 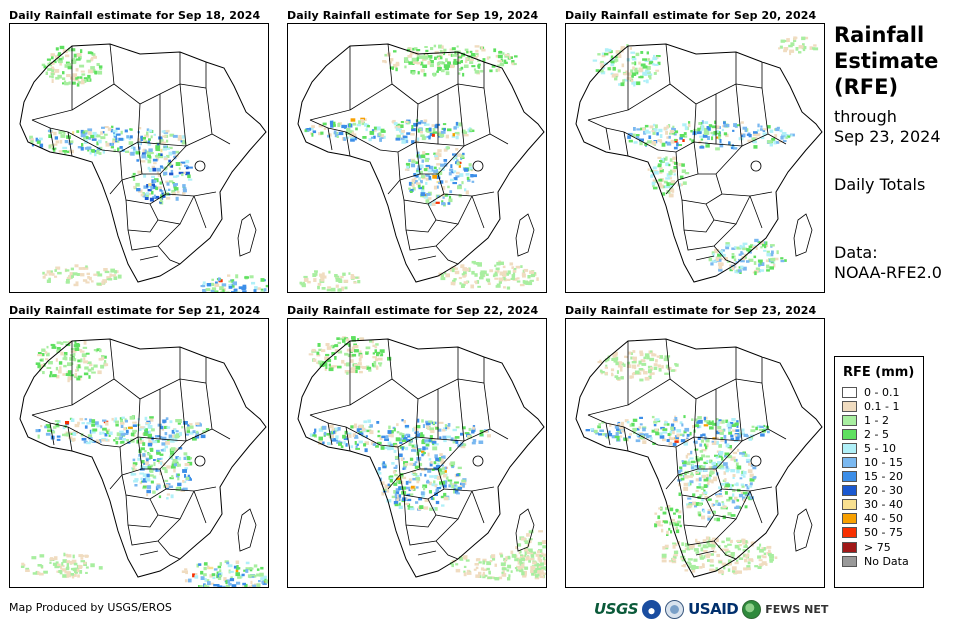 What do you see at coordinates (135, 15) in the screenshot?
I see `panel-title: Daily Rainfall estimate for Sep 18, 2024` at bounding box center [135, 15].